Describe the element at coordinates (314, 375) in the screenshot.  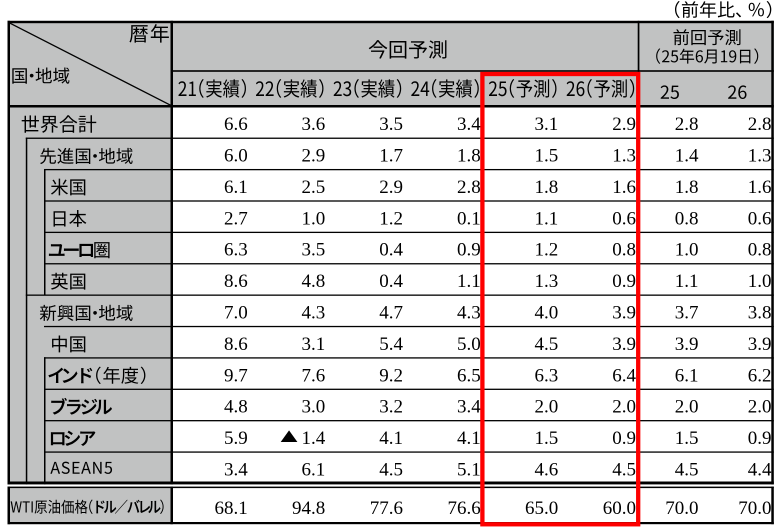
I see `svg-text: 7.6` at that location.